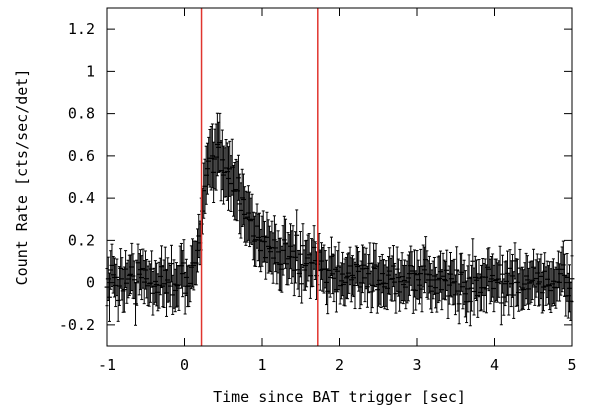 The height and width of the screenshot is (409, 589). Describe the element at coordinates (81, 198) in the screenshot. I see `y-tick-label: 0.4` at that location.